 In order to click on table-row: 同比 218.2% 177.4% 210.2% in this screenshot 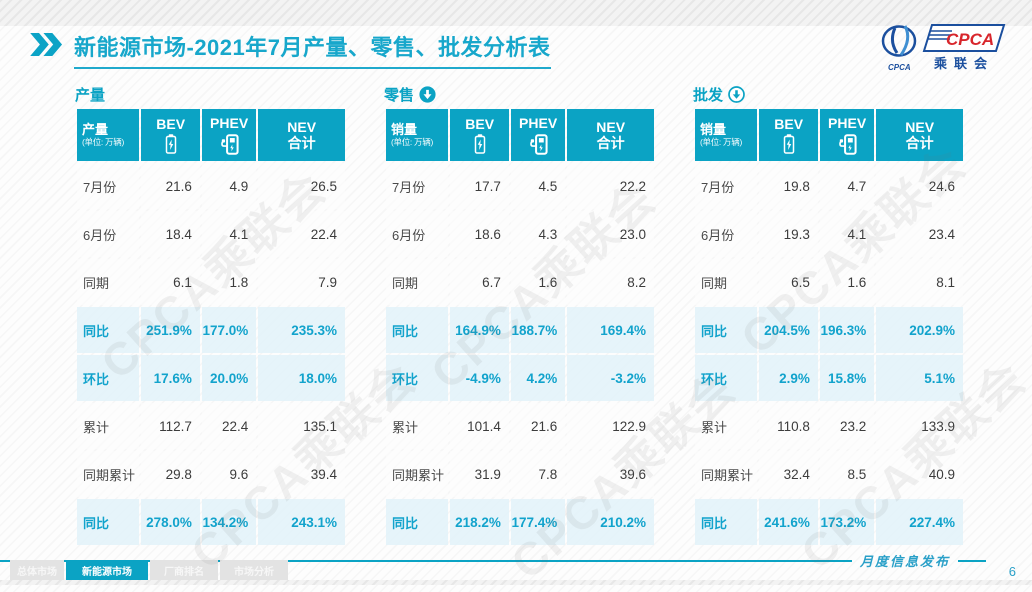, I will do `click(520, 522)`.